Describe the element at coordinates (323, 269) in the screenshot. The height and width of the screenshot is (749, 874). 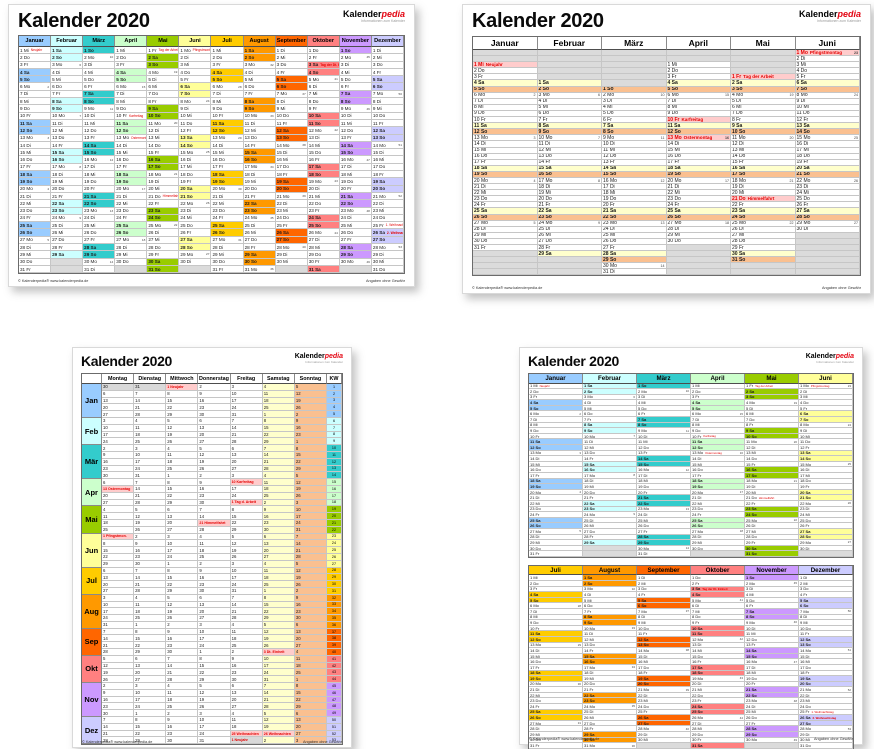
I see `day-cell: 31 Sa` at that location.